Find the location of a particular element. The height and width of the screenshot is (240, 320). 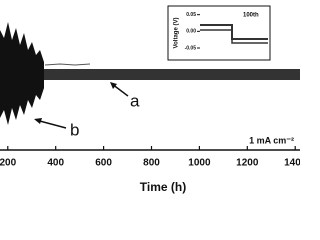

inset-trace is located at coordinates (234, 36).